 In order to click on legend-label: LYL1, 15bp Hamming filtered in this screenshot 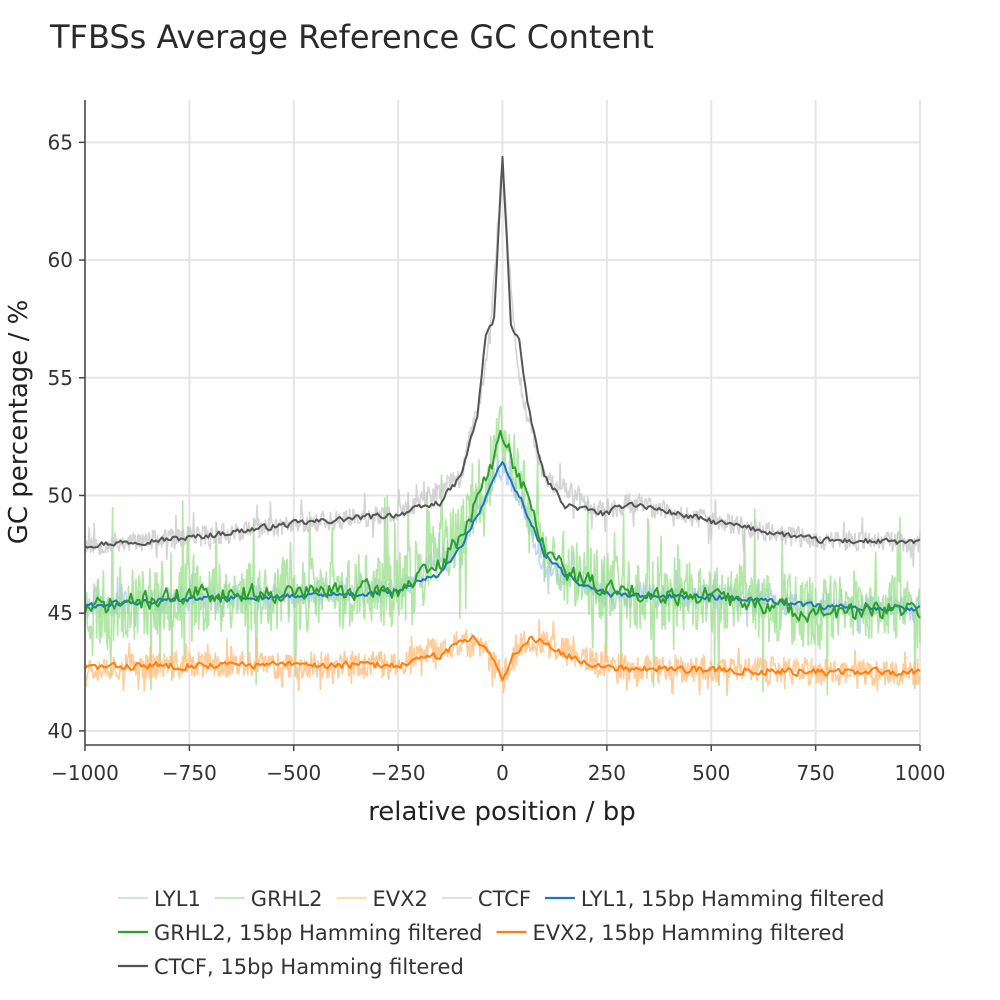, I will do `click(733, 899)`.